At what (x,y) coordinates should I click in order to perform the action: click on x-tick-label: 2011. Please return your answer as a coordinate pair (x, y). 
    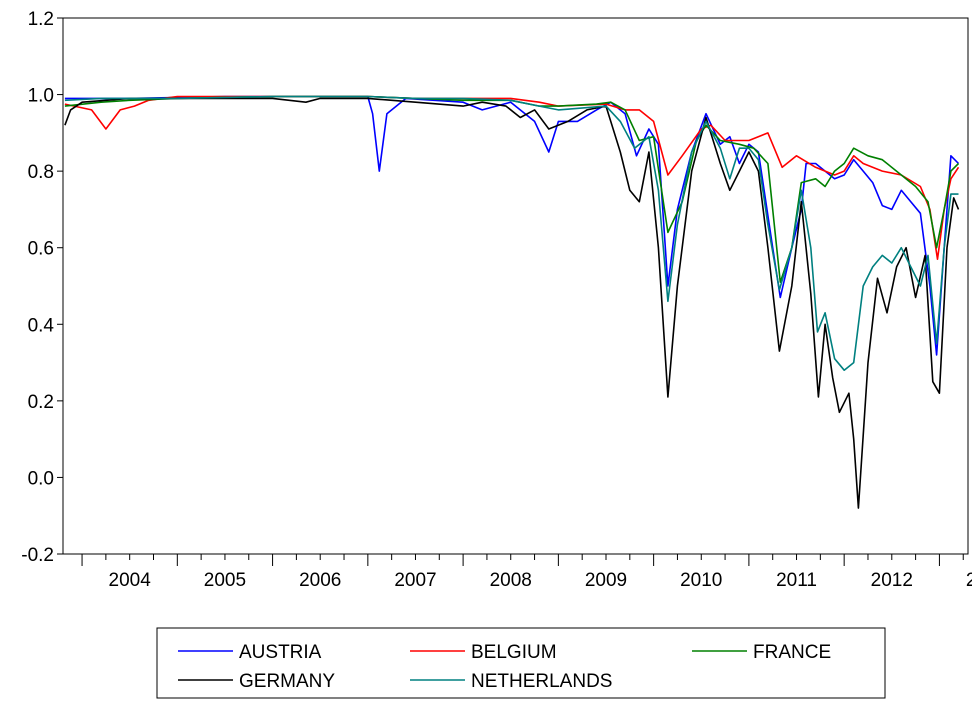
    Looking at the image, I should click on (796, 580).